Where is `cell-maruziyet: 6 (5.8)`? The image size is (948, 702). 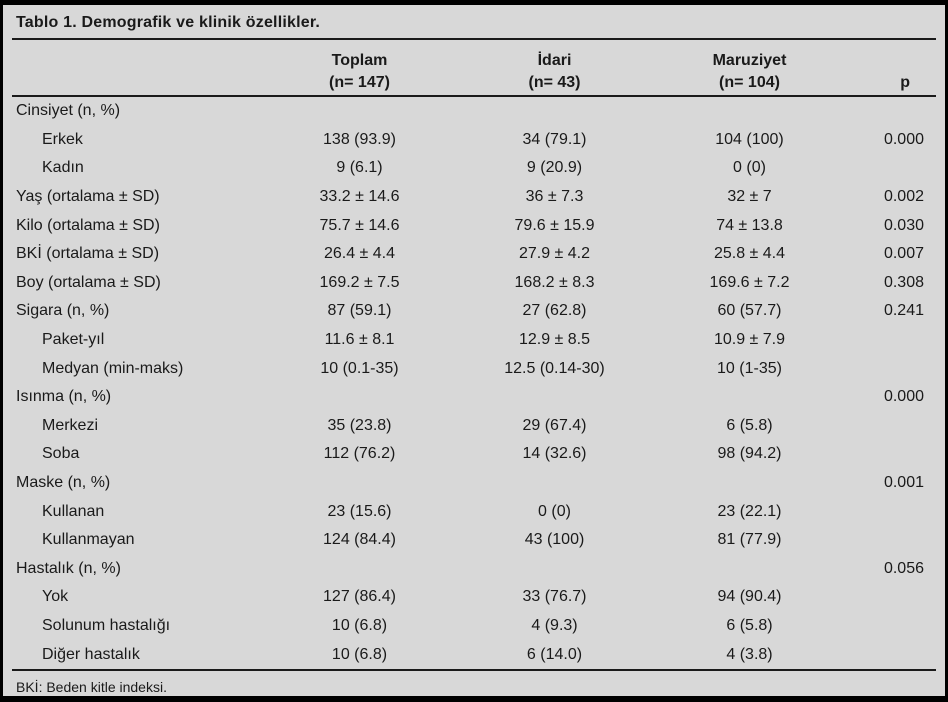 cell-maruziyet: 6 (5.8) is located at coordinates (749, 425).